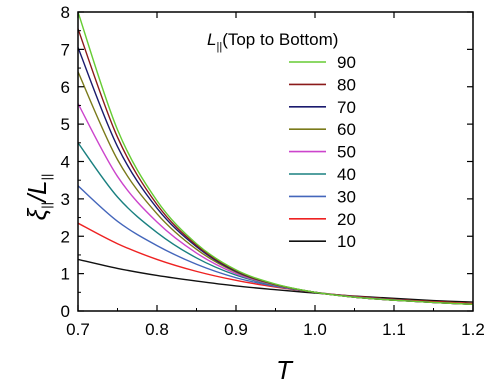 The image size is (491, 386). Describe the element at coordinates (157, 329) in the screenshot. I see `x-tick-label: 0.8` at that location.